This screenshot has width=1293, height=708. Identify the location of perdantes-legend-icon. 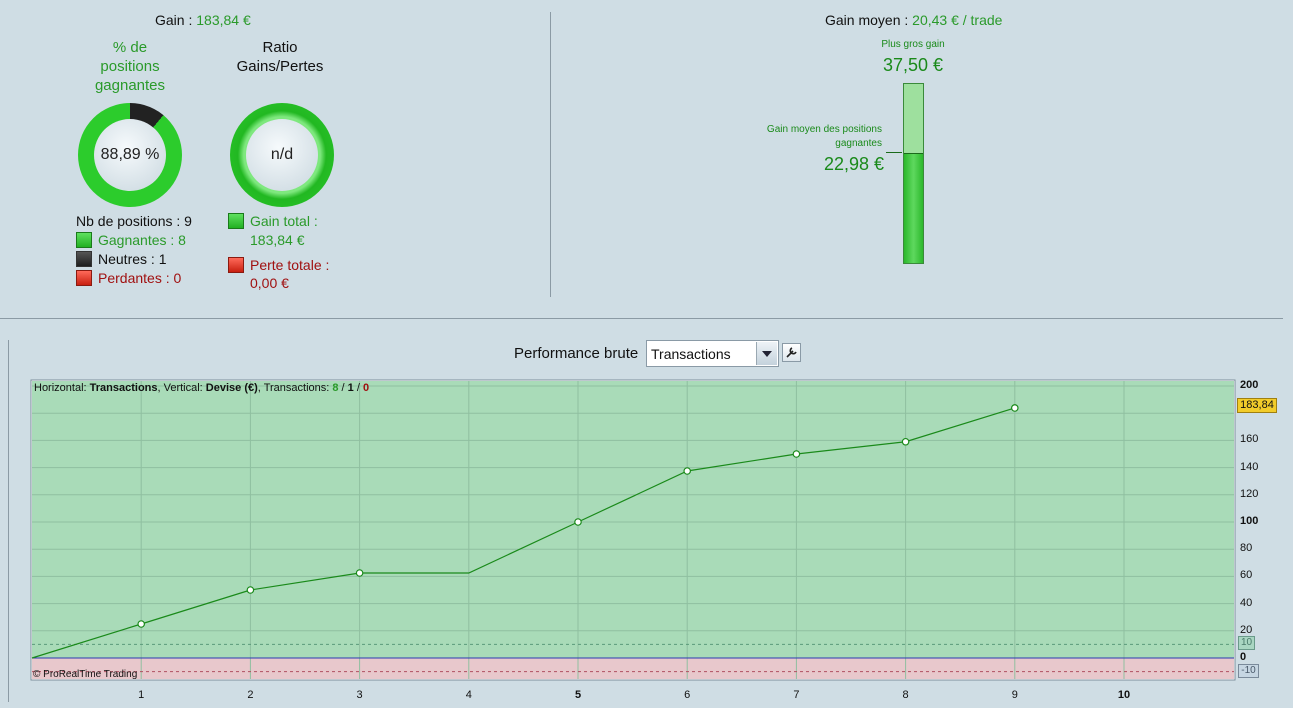
(84, 278).